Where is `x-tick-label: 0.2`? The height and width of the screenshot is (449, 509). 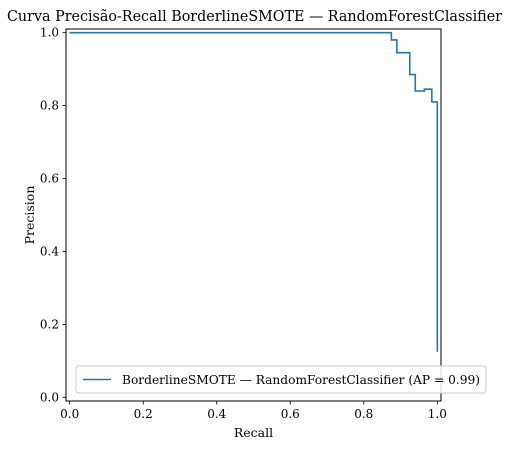 x-tick-label: 0.2 is located at coordinates (143, 414).